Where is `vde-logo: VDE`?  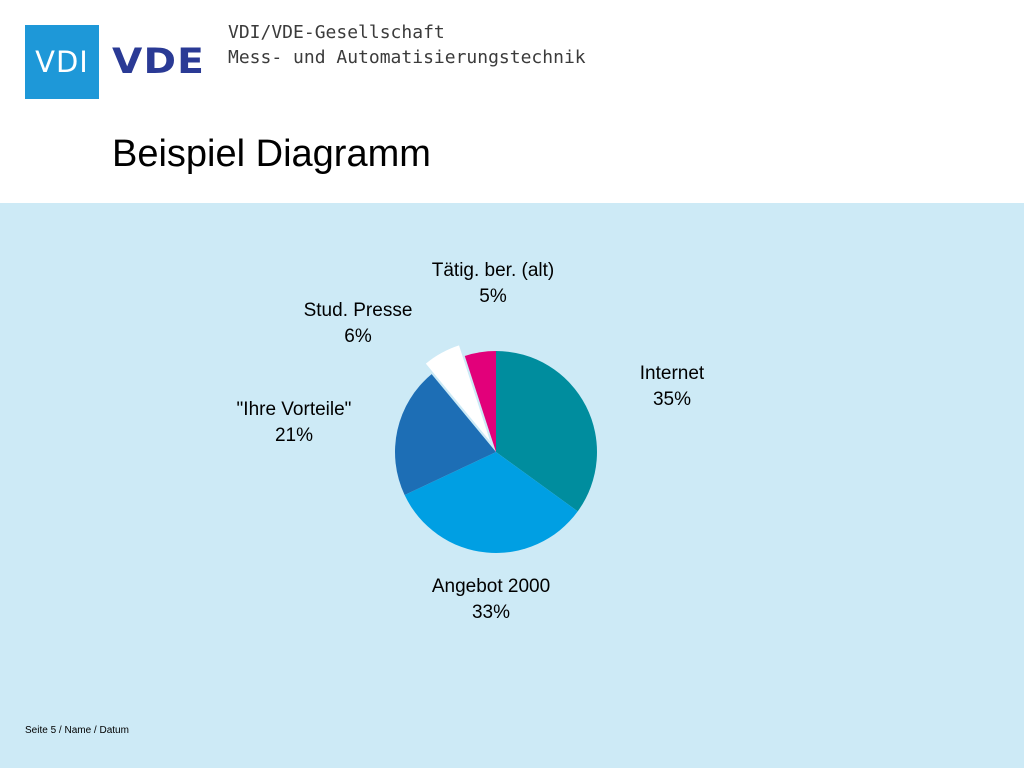 vde-logo: VDE is located at coordinates (159, 62).